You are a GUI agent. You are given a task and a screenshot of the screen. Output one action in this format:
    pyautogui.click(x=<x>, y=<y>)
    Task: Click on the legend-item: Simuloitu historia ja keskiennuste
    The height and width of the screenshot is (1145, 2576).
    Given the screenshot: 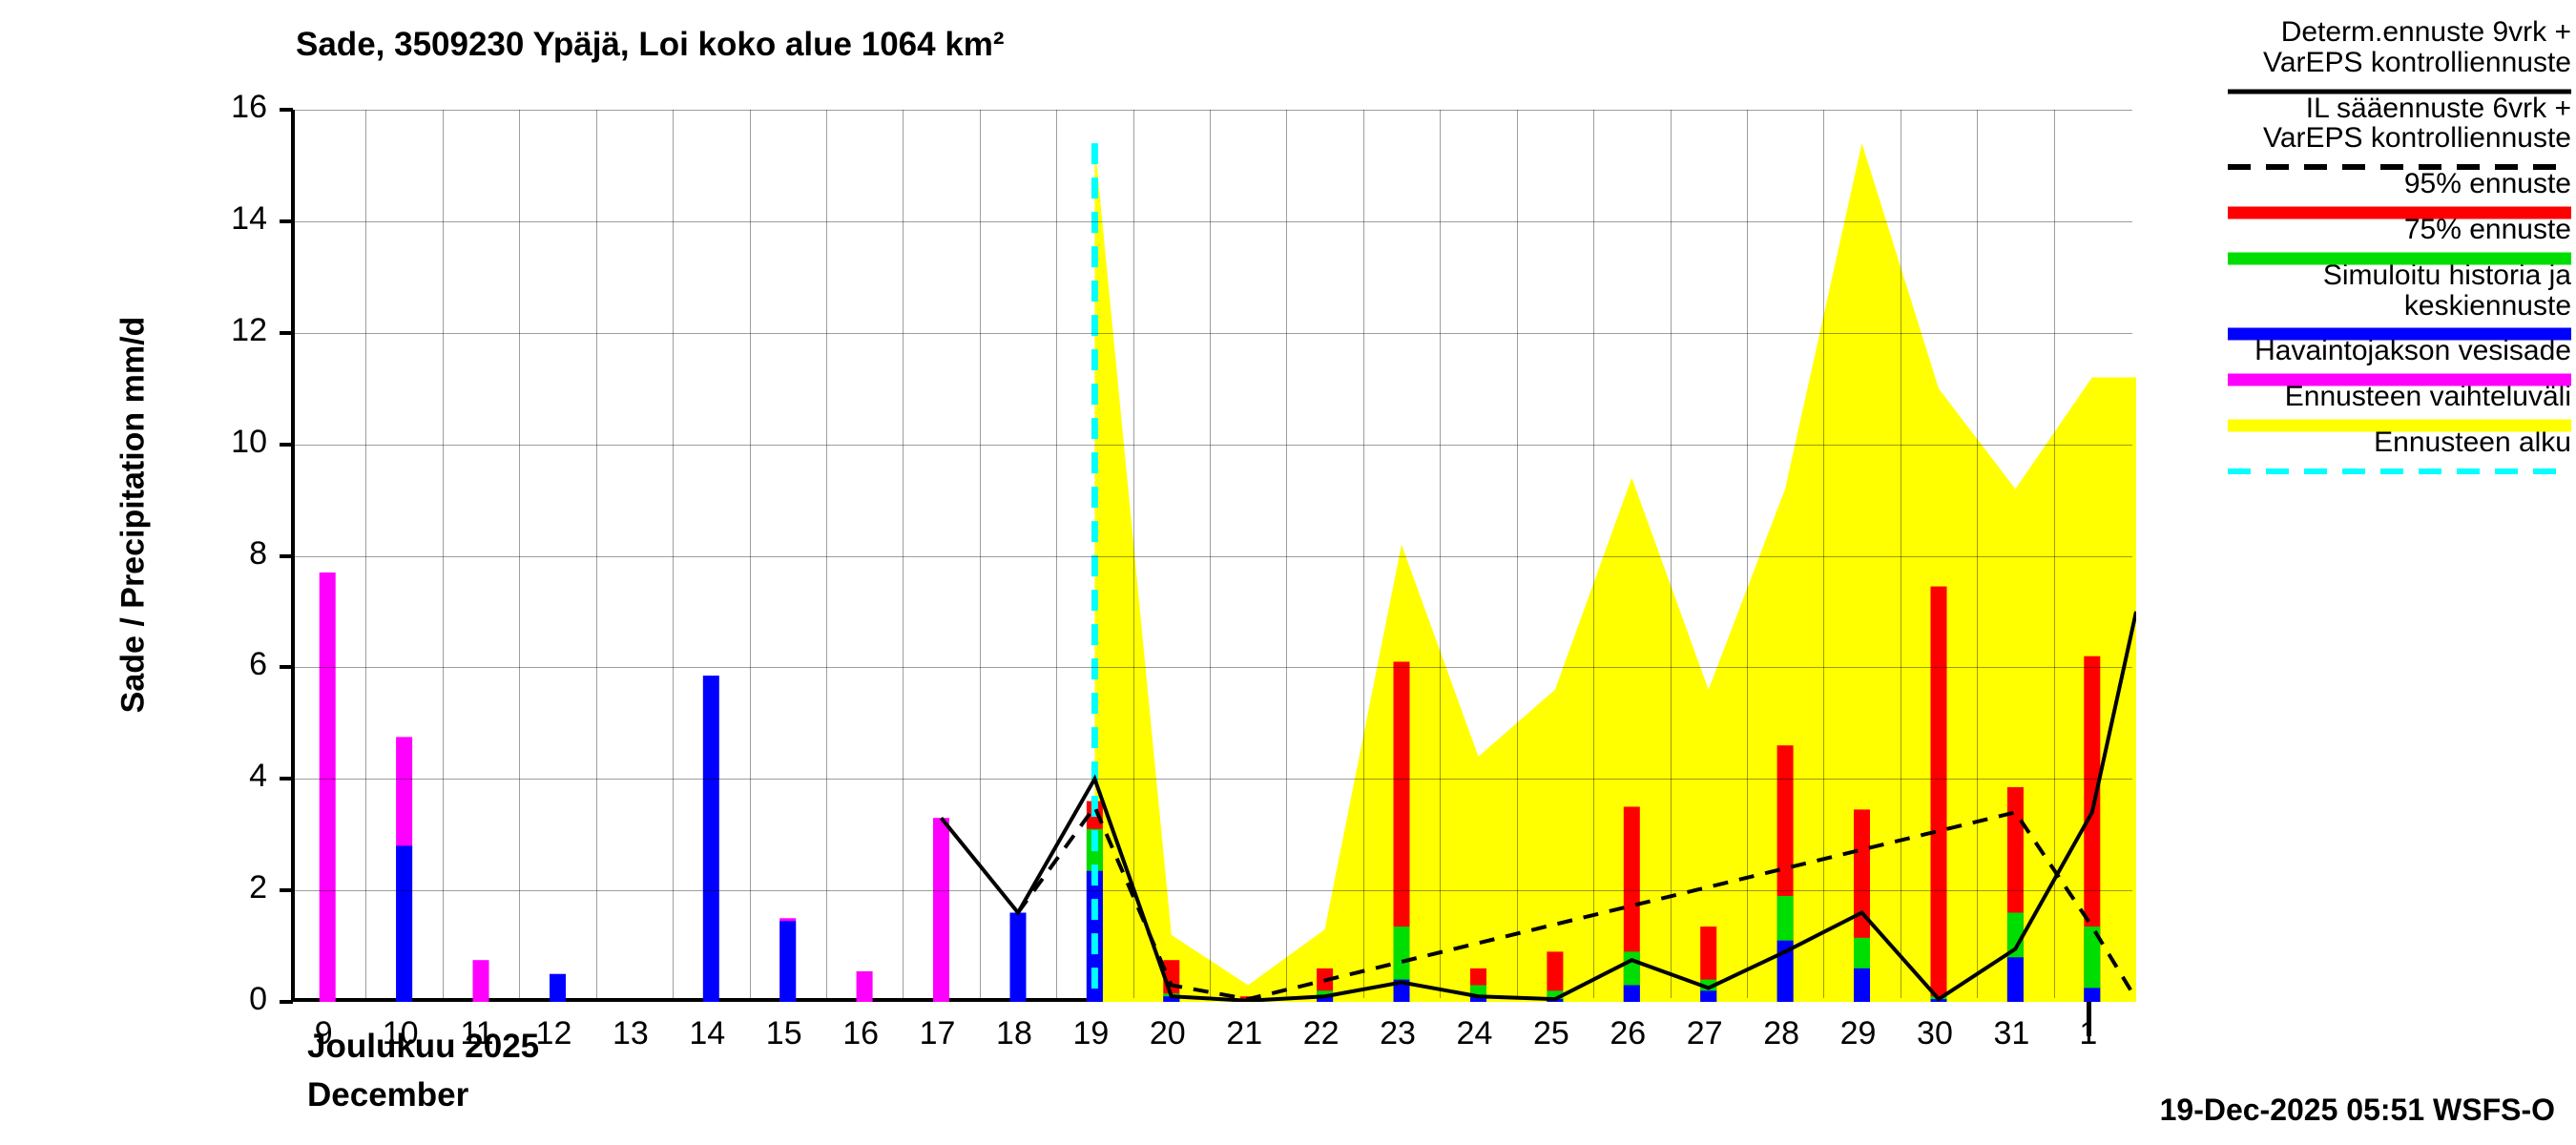 What is the action you would take?
    pyautogui.click(x=2356, y=300)
    